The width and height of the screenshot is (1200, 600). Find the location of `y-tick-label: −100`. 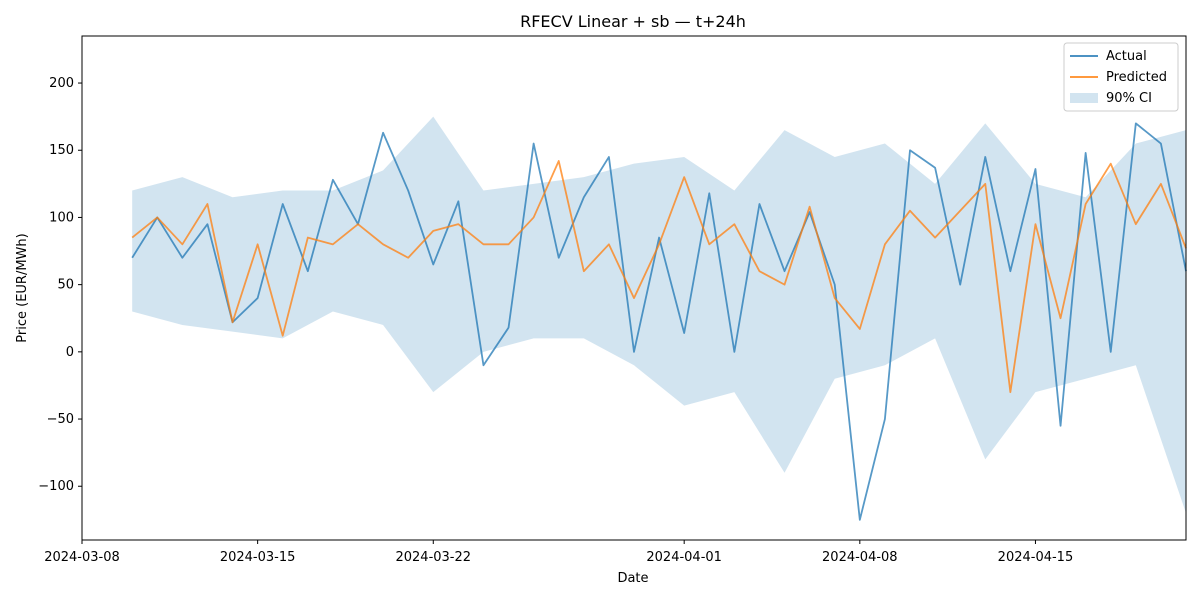

y-tick-label: −100 is located at coordinates (56, 486).